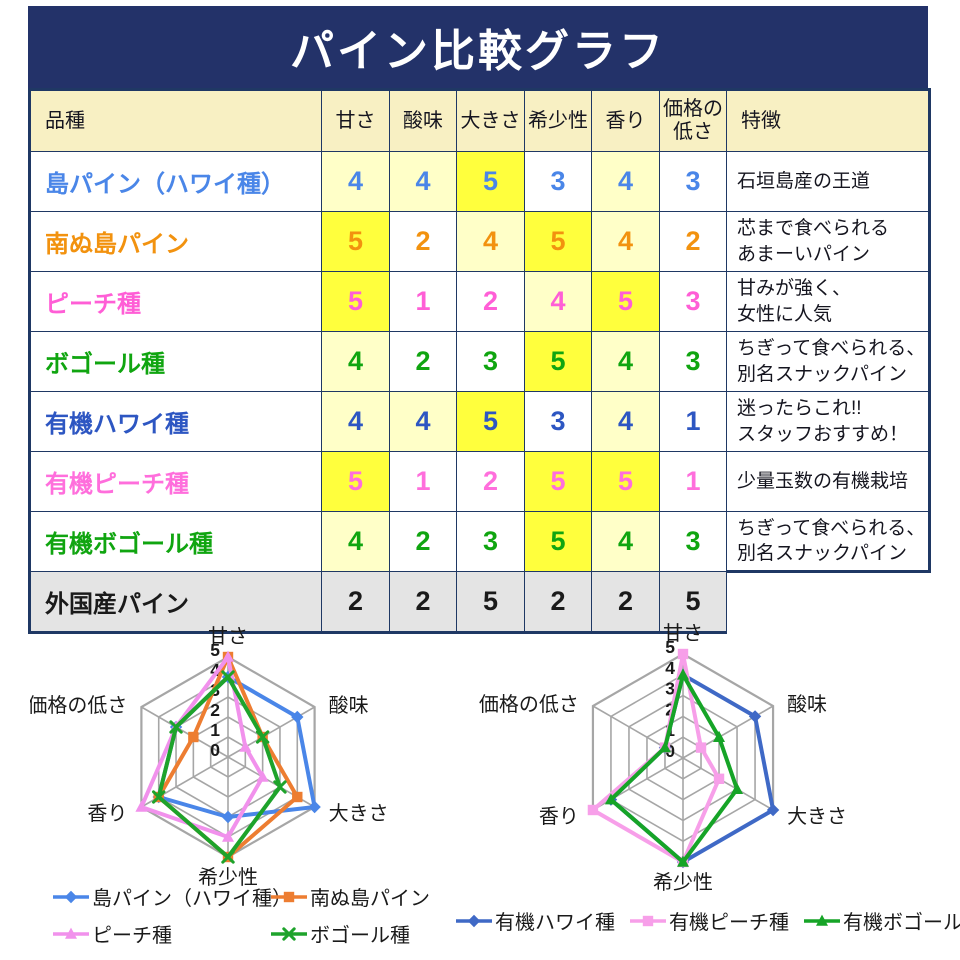 The width and height of the screenshot is (960, 960). What do you see at coordinates (729, 923) in the screenshot?
I see `legend-label: 有機ピーチ種` at bounding box center [729, 923].